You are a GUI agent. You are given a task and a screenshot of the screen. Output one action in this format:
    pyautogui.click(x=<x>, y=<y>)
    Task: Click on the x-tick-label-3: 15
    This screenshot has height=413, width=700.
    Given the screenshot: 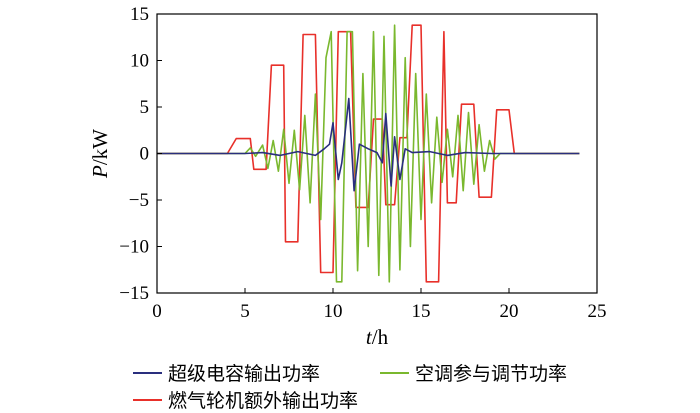 What is the action you would take?
    pyautogui.click(x=421, y=311)
    